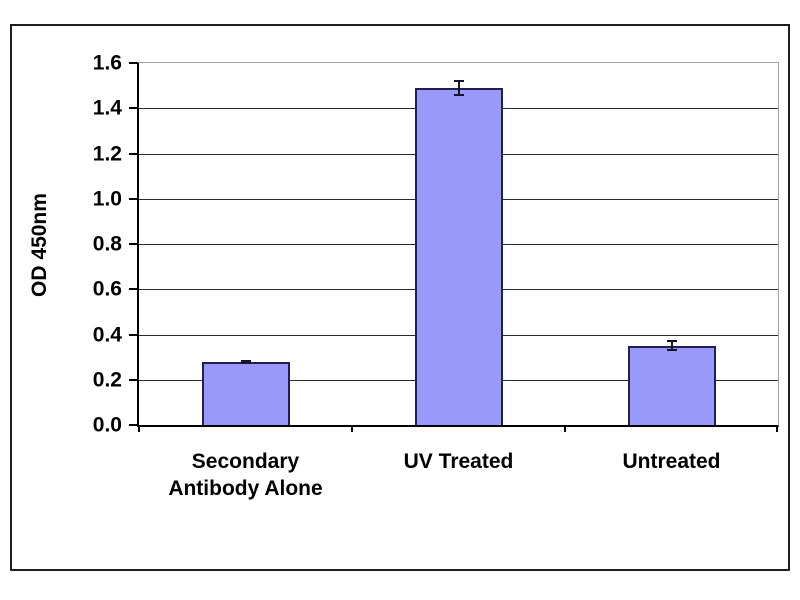 Image resolution: width=800 pixels, height=600 pixels. What do you see at coordinates (107, 244) in the screenshot?
I see `y-tick-label: 0.8` at bounding box center [107, 244].